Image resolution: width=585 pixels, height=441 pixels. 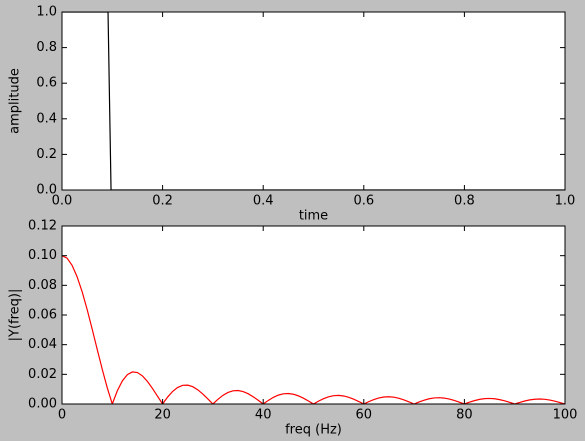 What do you see at coordinates (162, 415) in the screenshot?
I see `x-tick-label: 20` at bounding box center [162, 415].